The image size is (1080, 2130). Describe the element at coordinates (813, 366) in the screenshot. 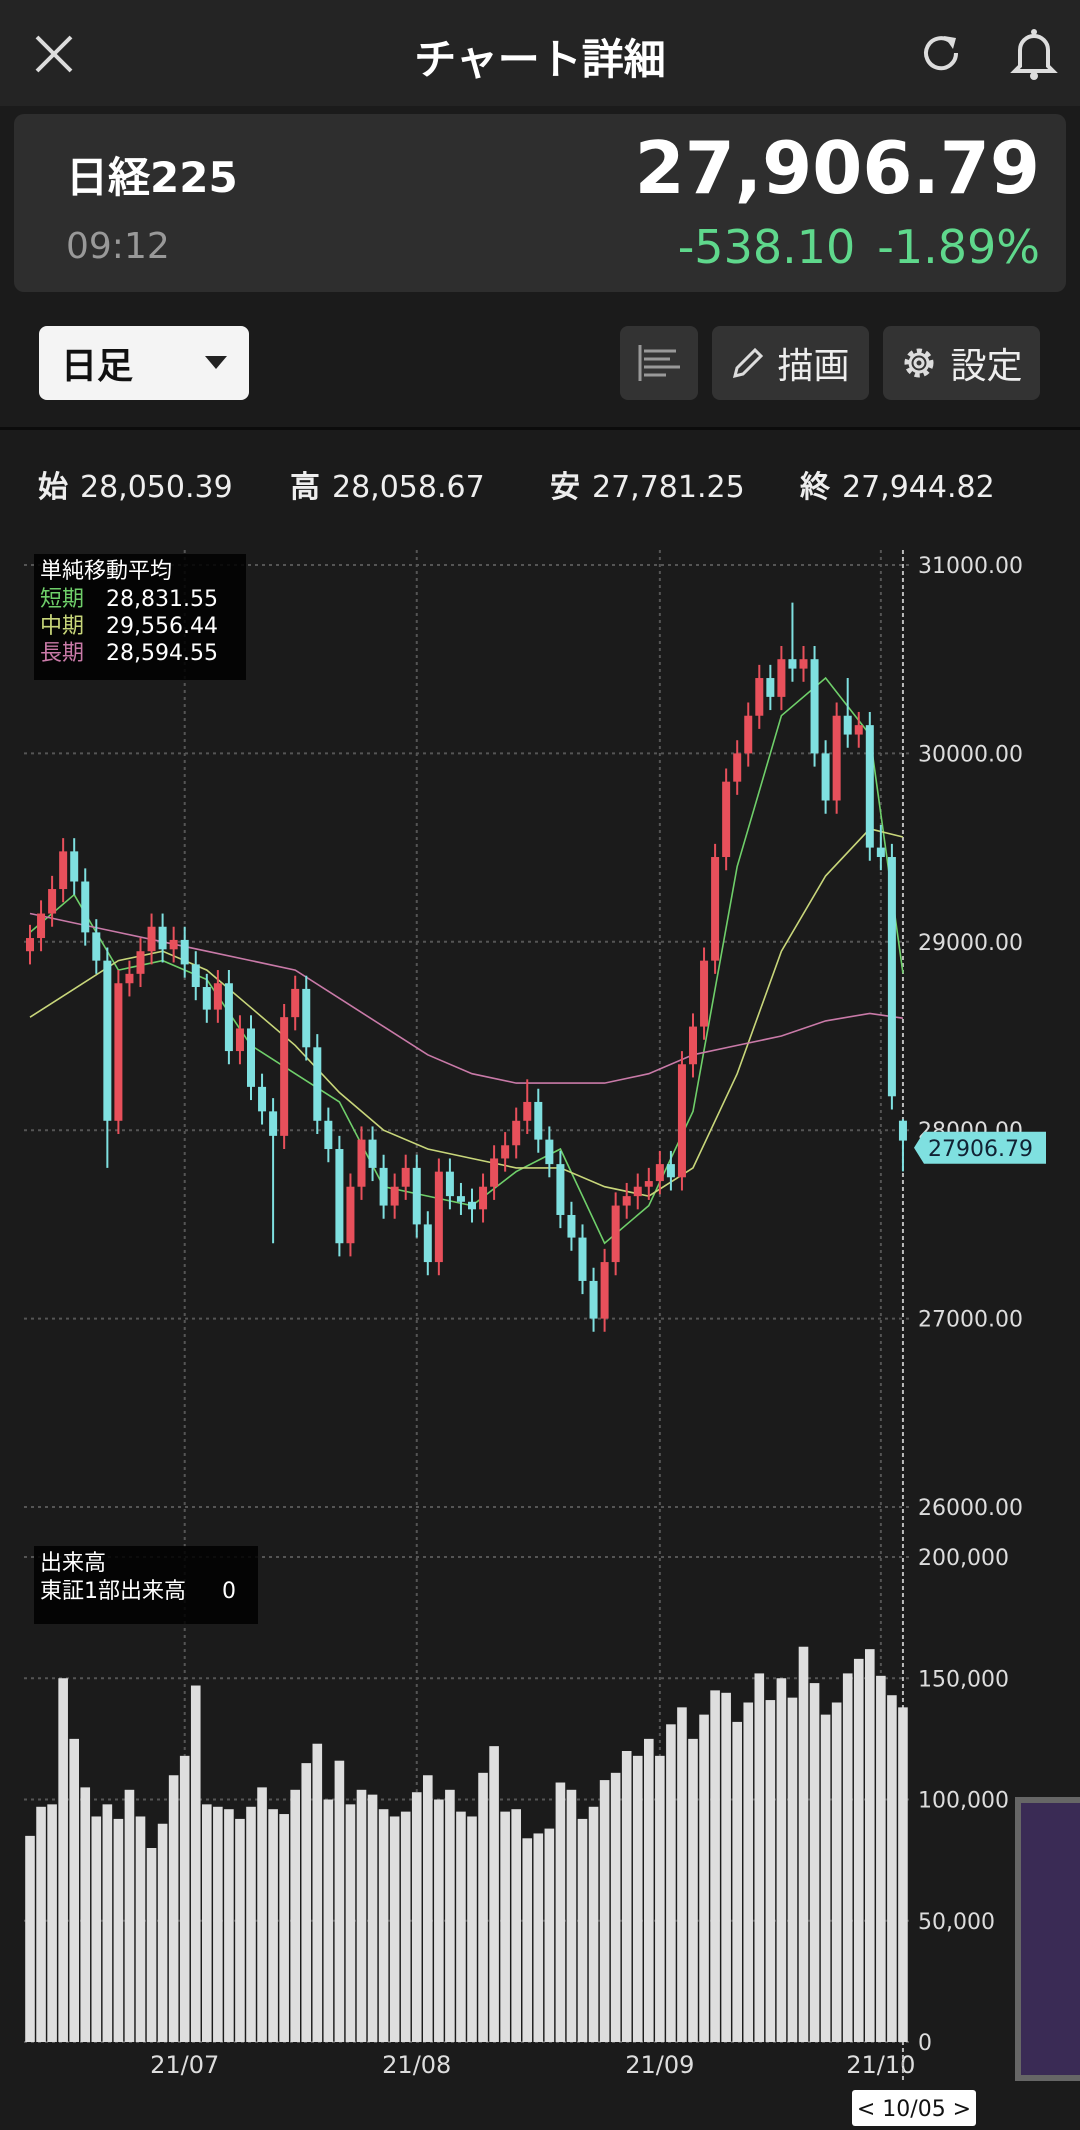

I see `draw-label: 描画` at that location.